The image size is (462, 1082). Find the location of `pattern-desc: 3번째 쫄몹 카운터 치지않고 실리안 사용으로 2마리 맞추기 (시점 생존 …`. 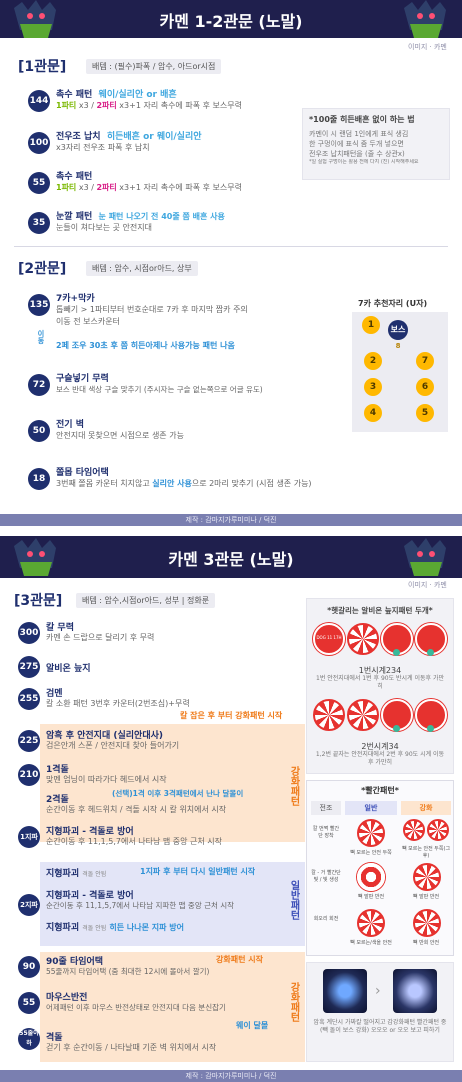

pattern-desc: 3번째 쫄몹 카운터 치지않고 실리안 사용으로 2마리 맞추기 (시점 생존 … is located at coordinates (184, 483).